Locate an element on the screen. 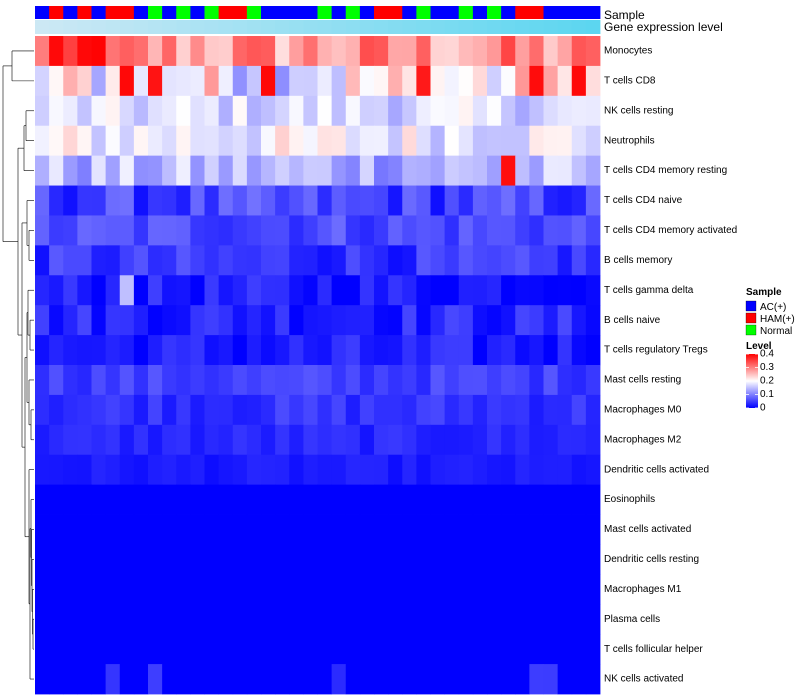  row-label: T cells CD8 is located at coordinates (630, 81).